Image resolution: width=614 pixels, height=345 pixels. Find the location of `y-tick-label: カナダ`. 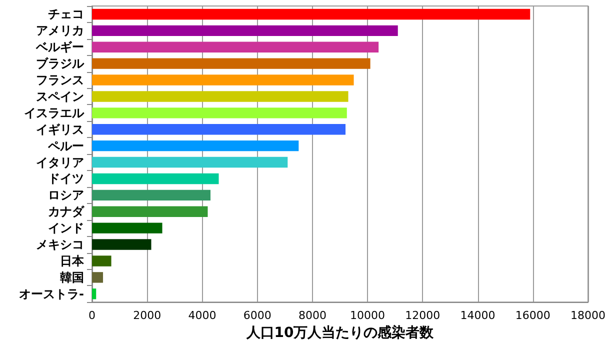

y-tick-label: カナダ is located at coordinates (66, 211).